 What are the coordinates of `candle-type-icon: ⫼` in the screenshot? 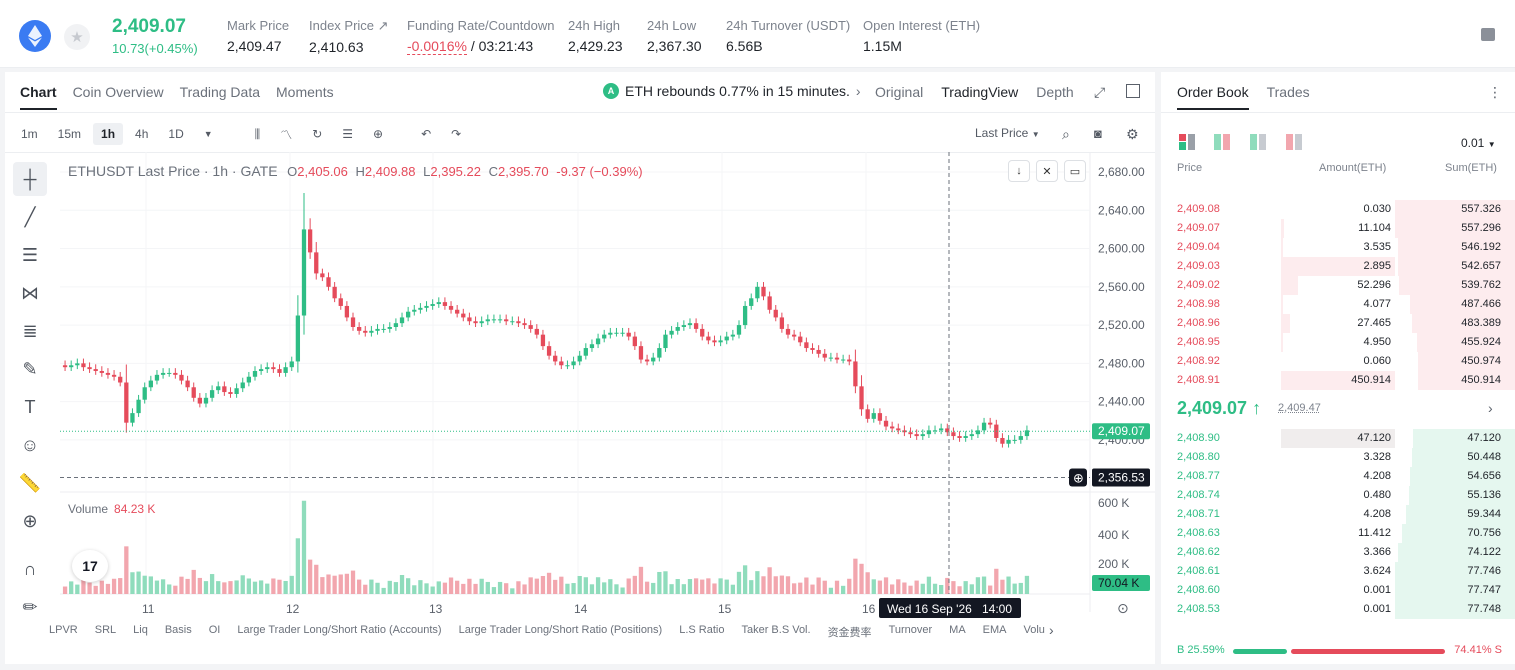 It's located at (257, 133).